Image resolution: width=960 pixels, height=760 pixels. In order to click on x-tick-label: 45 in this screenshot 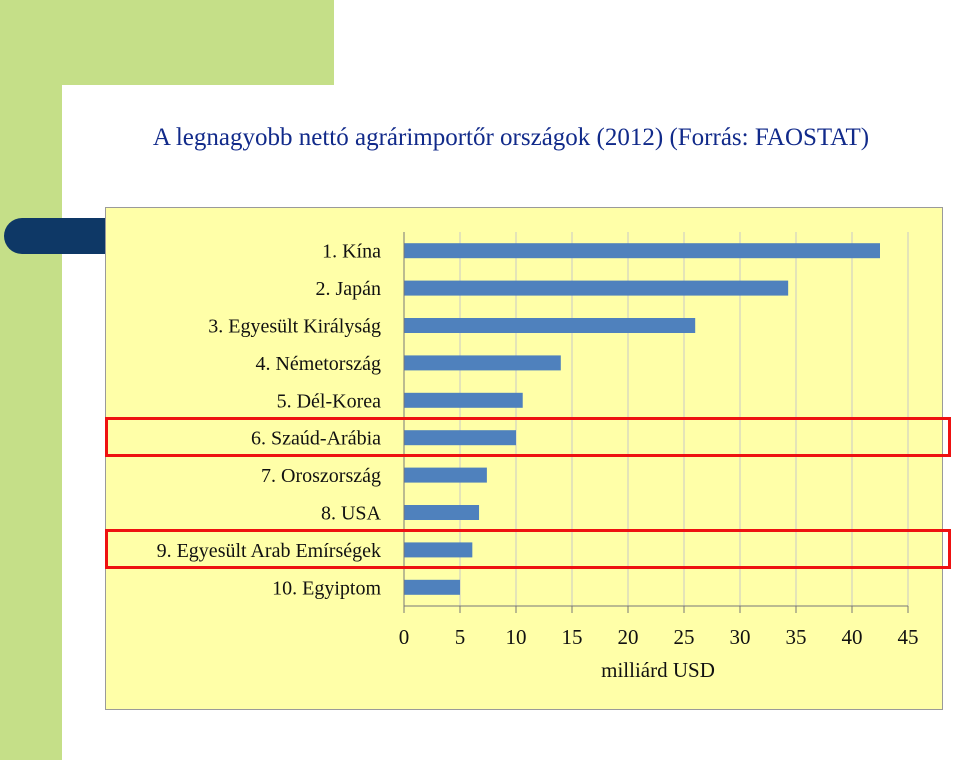, I will do `click(908, 637)`.